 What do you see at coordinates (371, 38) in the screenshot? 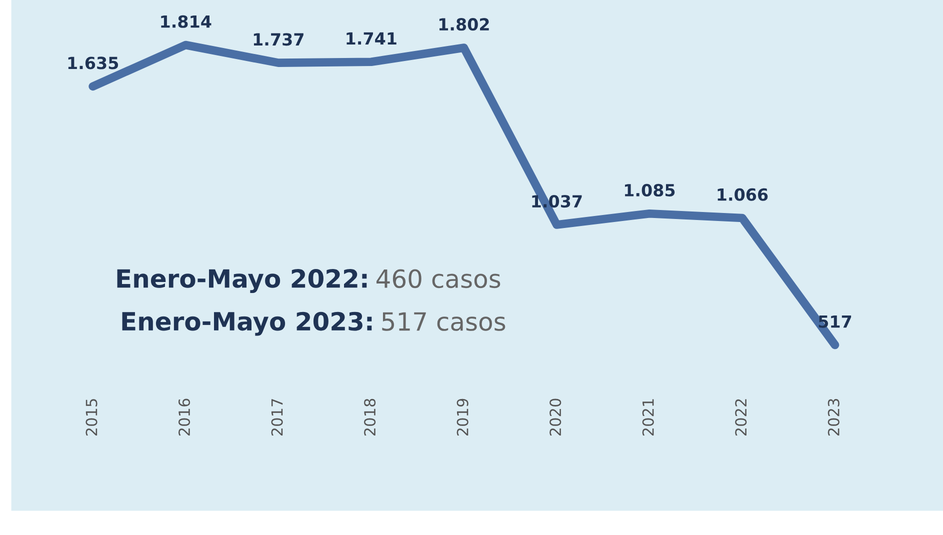
I see `data-label: 1.741` at bounding box center [371, 38].